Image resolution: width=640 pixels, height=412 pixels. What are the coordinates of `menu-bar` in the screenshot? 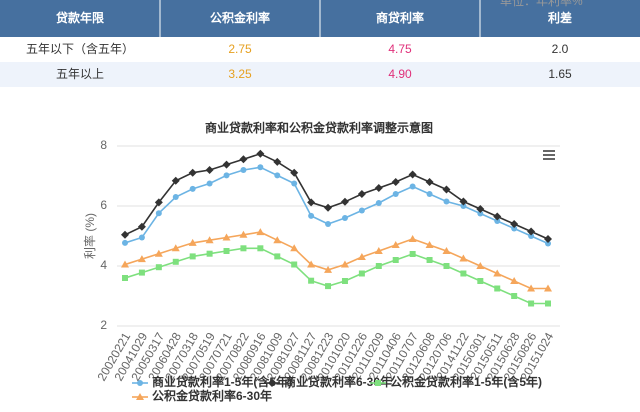 It's located at (549, 151).